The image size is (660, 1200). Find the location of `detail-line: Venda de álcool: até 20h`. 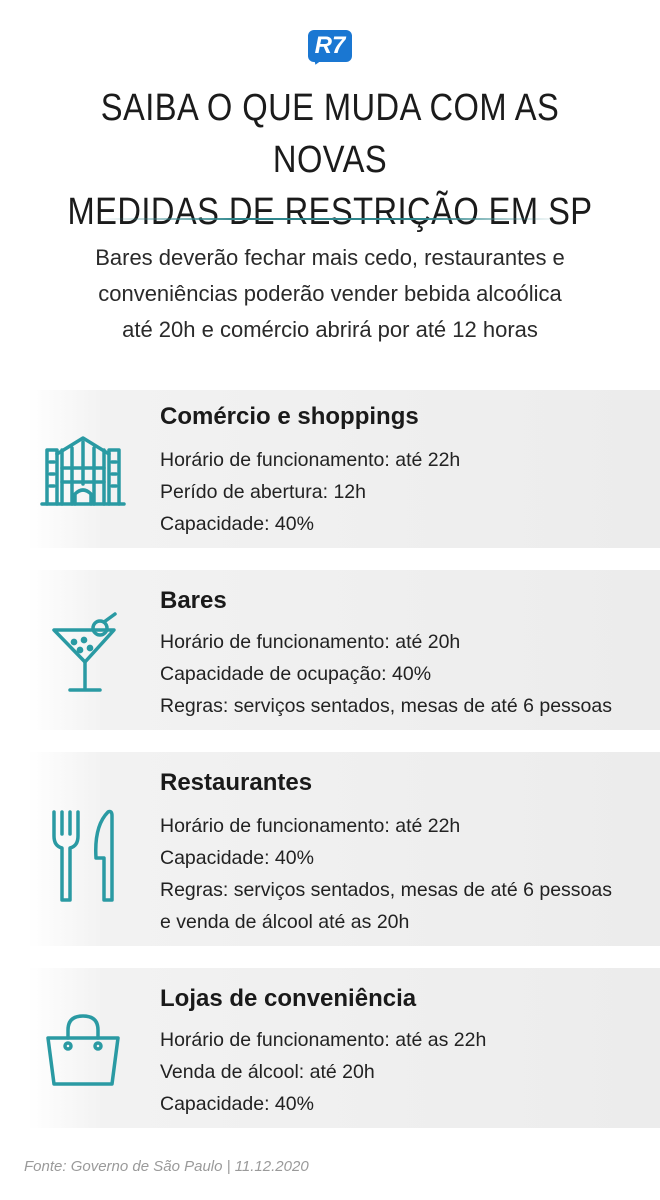

detail-line: Venda de álcool: até 20h is located at coordinates (267, 1072).